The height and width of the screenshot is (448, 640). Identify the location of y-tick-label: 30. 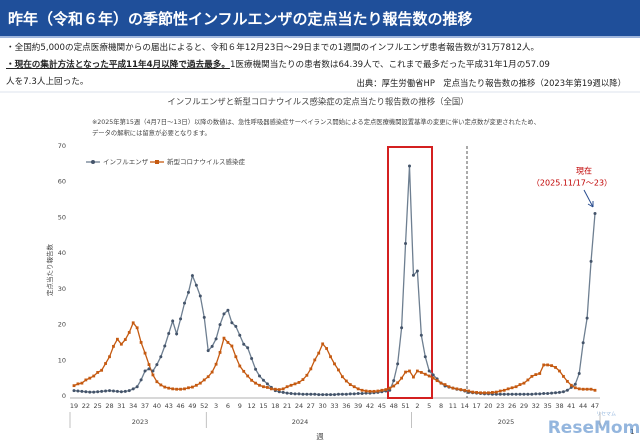
(62, 289).